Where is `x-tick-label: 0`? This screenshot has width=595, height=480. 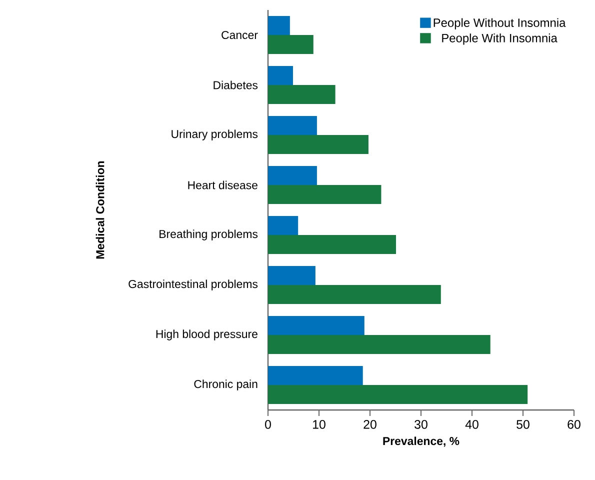
x-tick-label: 0 is located at coordinates (268, 424).